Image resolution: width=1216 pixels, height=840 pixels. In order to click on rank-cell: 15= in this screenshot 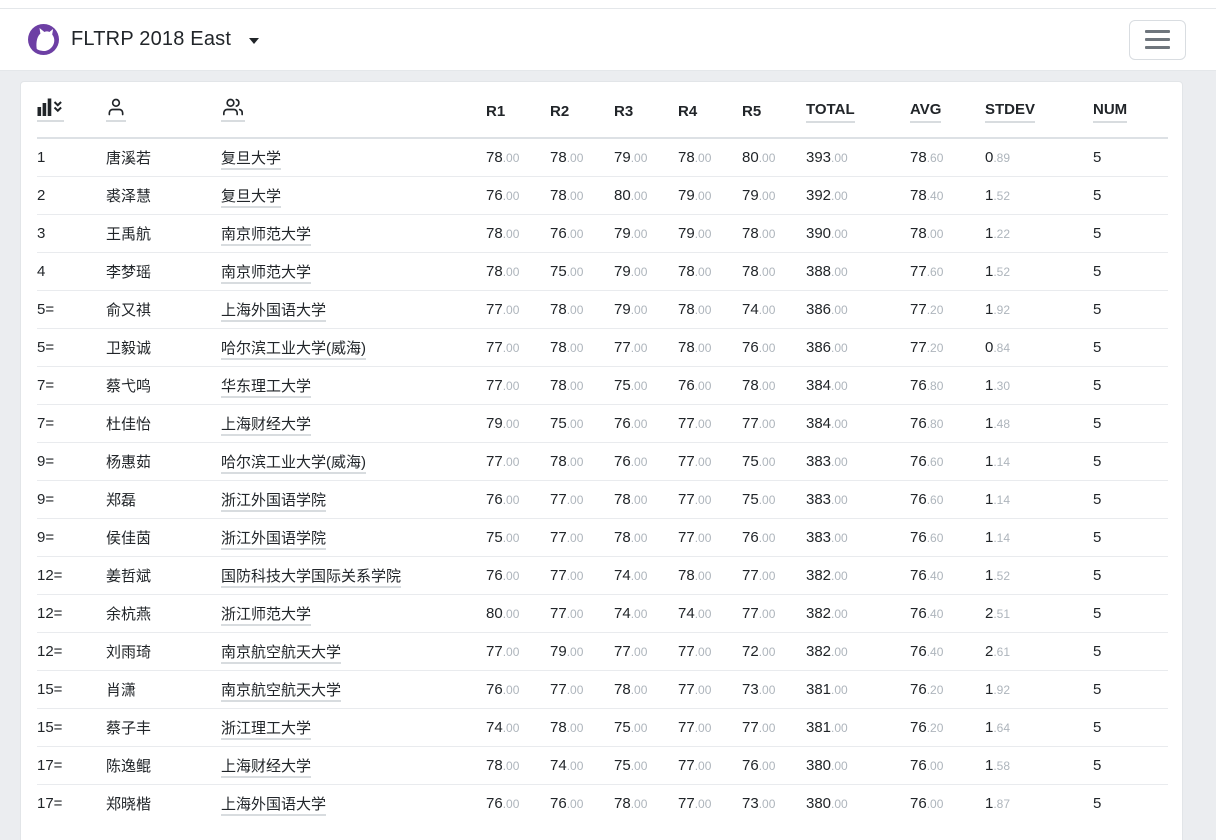, I will do `click(71, 688)`.